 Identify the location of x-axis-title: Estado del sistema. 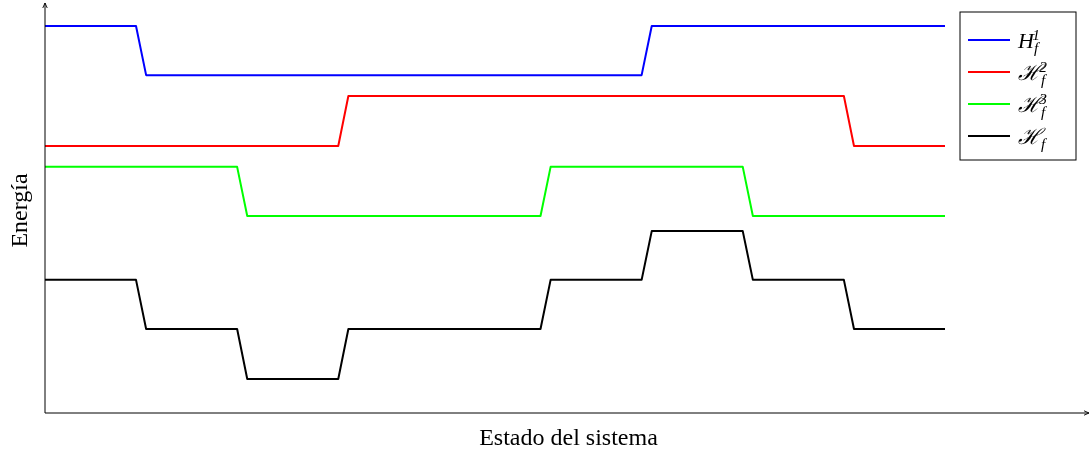
(569, 437).